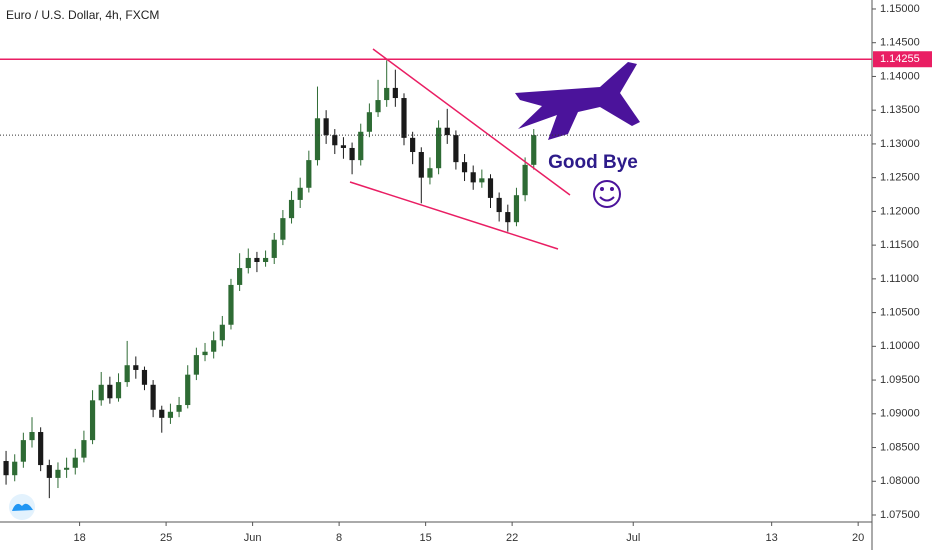 This screenshot has height=550, width=932. What do you see at coordinates (593, 162) in the screenshot?
I see `annotation-text: Good Bye` at bounding box center [593, 162].